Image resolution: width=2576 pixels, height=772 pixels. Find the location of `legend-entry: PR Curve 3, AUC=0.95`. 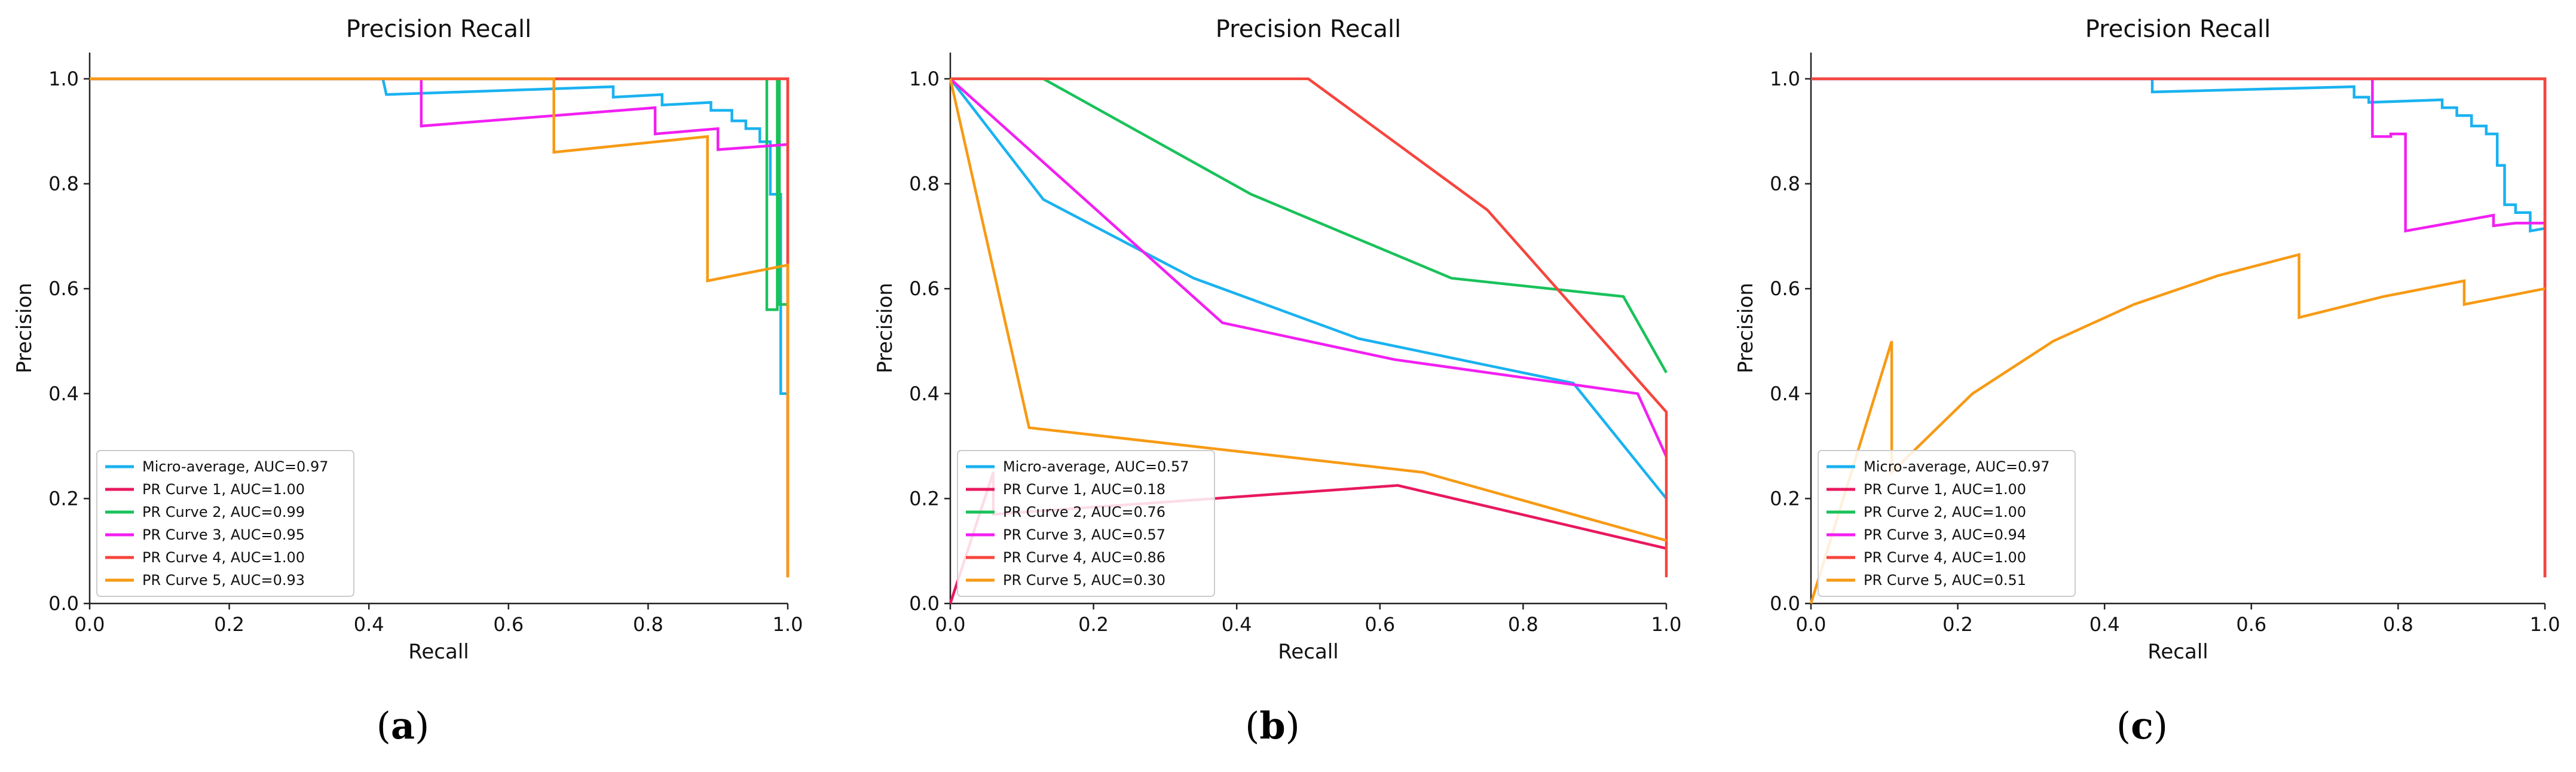

legend-entry: PR Curve 3, AUC=0.95 is located at coordinates (223, 534).